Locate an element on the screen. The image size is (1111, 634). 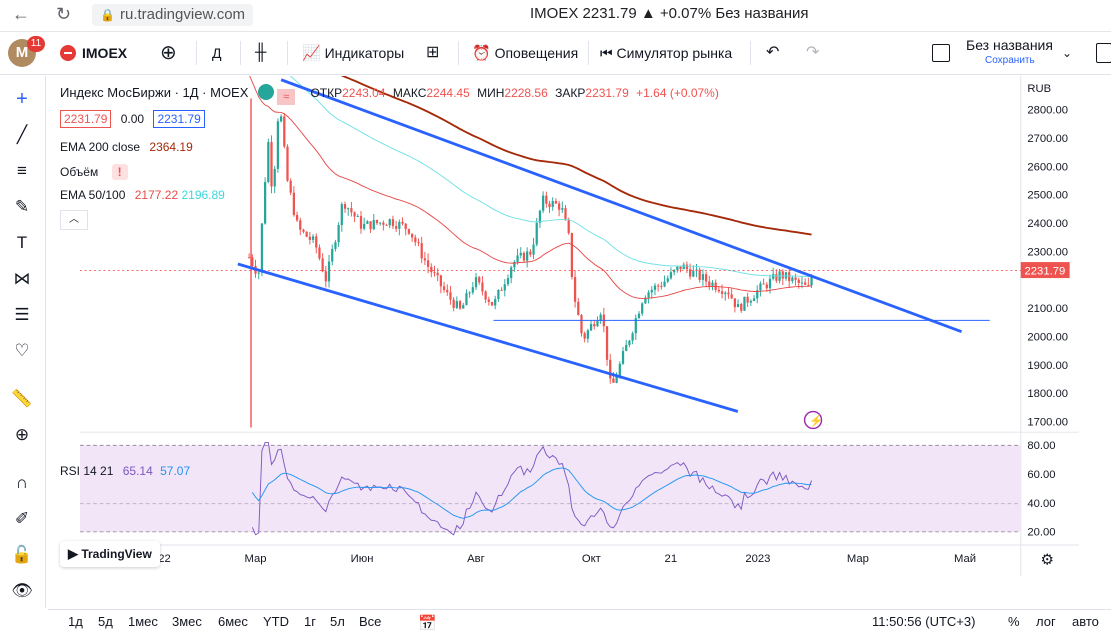
replay-button: ⏮ Симулятор рынка is located at coordinates (666, 53).